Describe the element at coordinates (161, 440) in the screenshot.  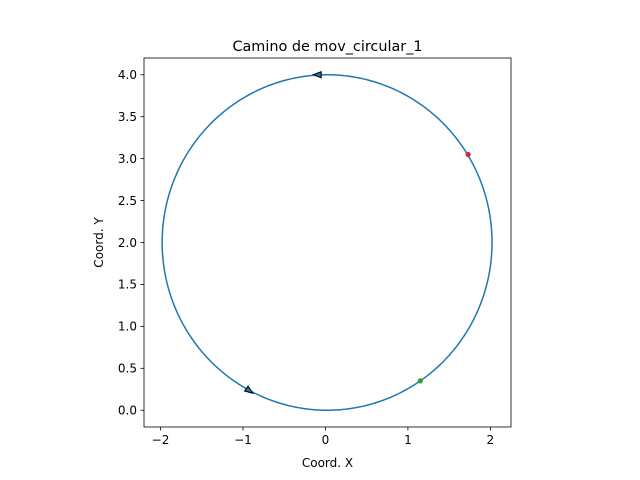
I see `x-tick-label: −2` at that location.